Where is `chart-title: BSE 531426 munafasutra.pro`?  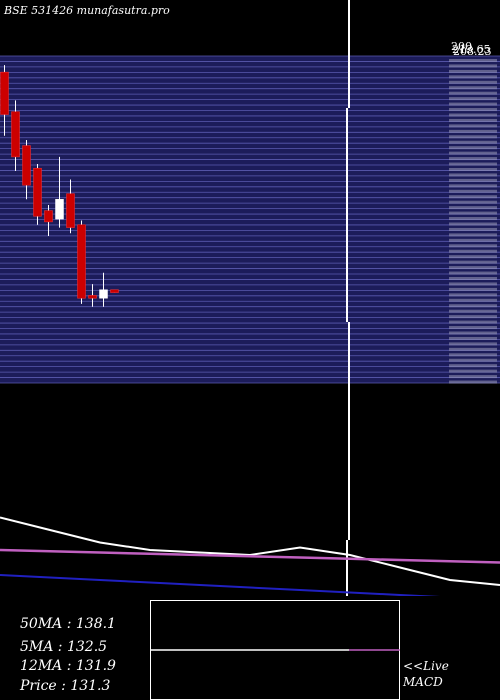 chart-title: BSE 531426 munafasutra.pro is located at coordinates (86, 10).